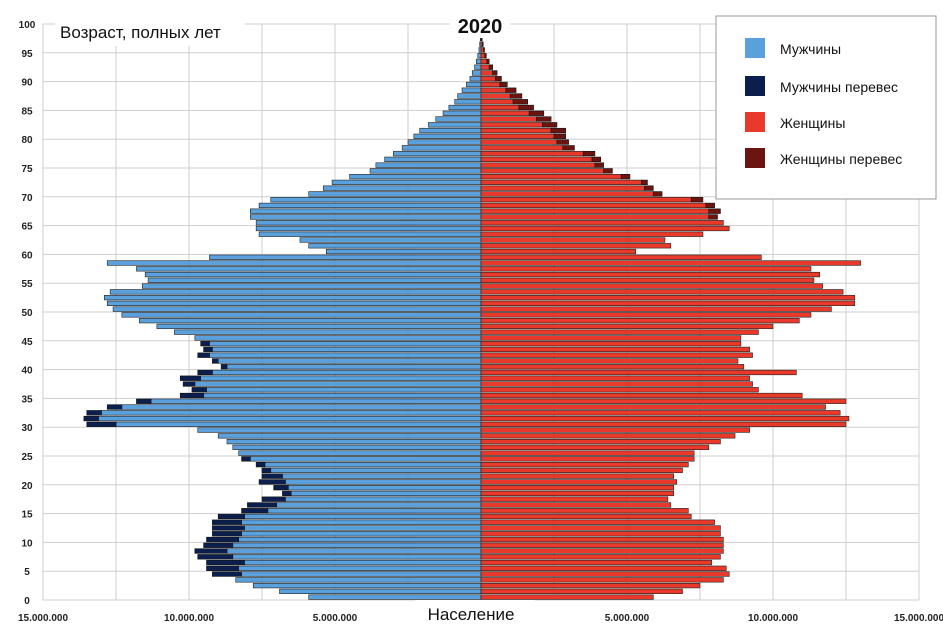  Describe the element at coordinates (27, 111) in the screenshot. I see `y-tick-label: 85` at that location.